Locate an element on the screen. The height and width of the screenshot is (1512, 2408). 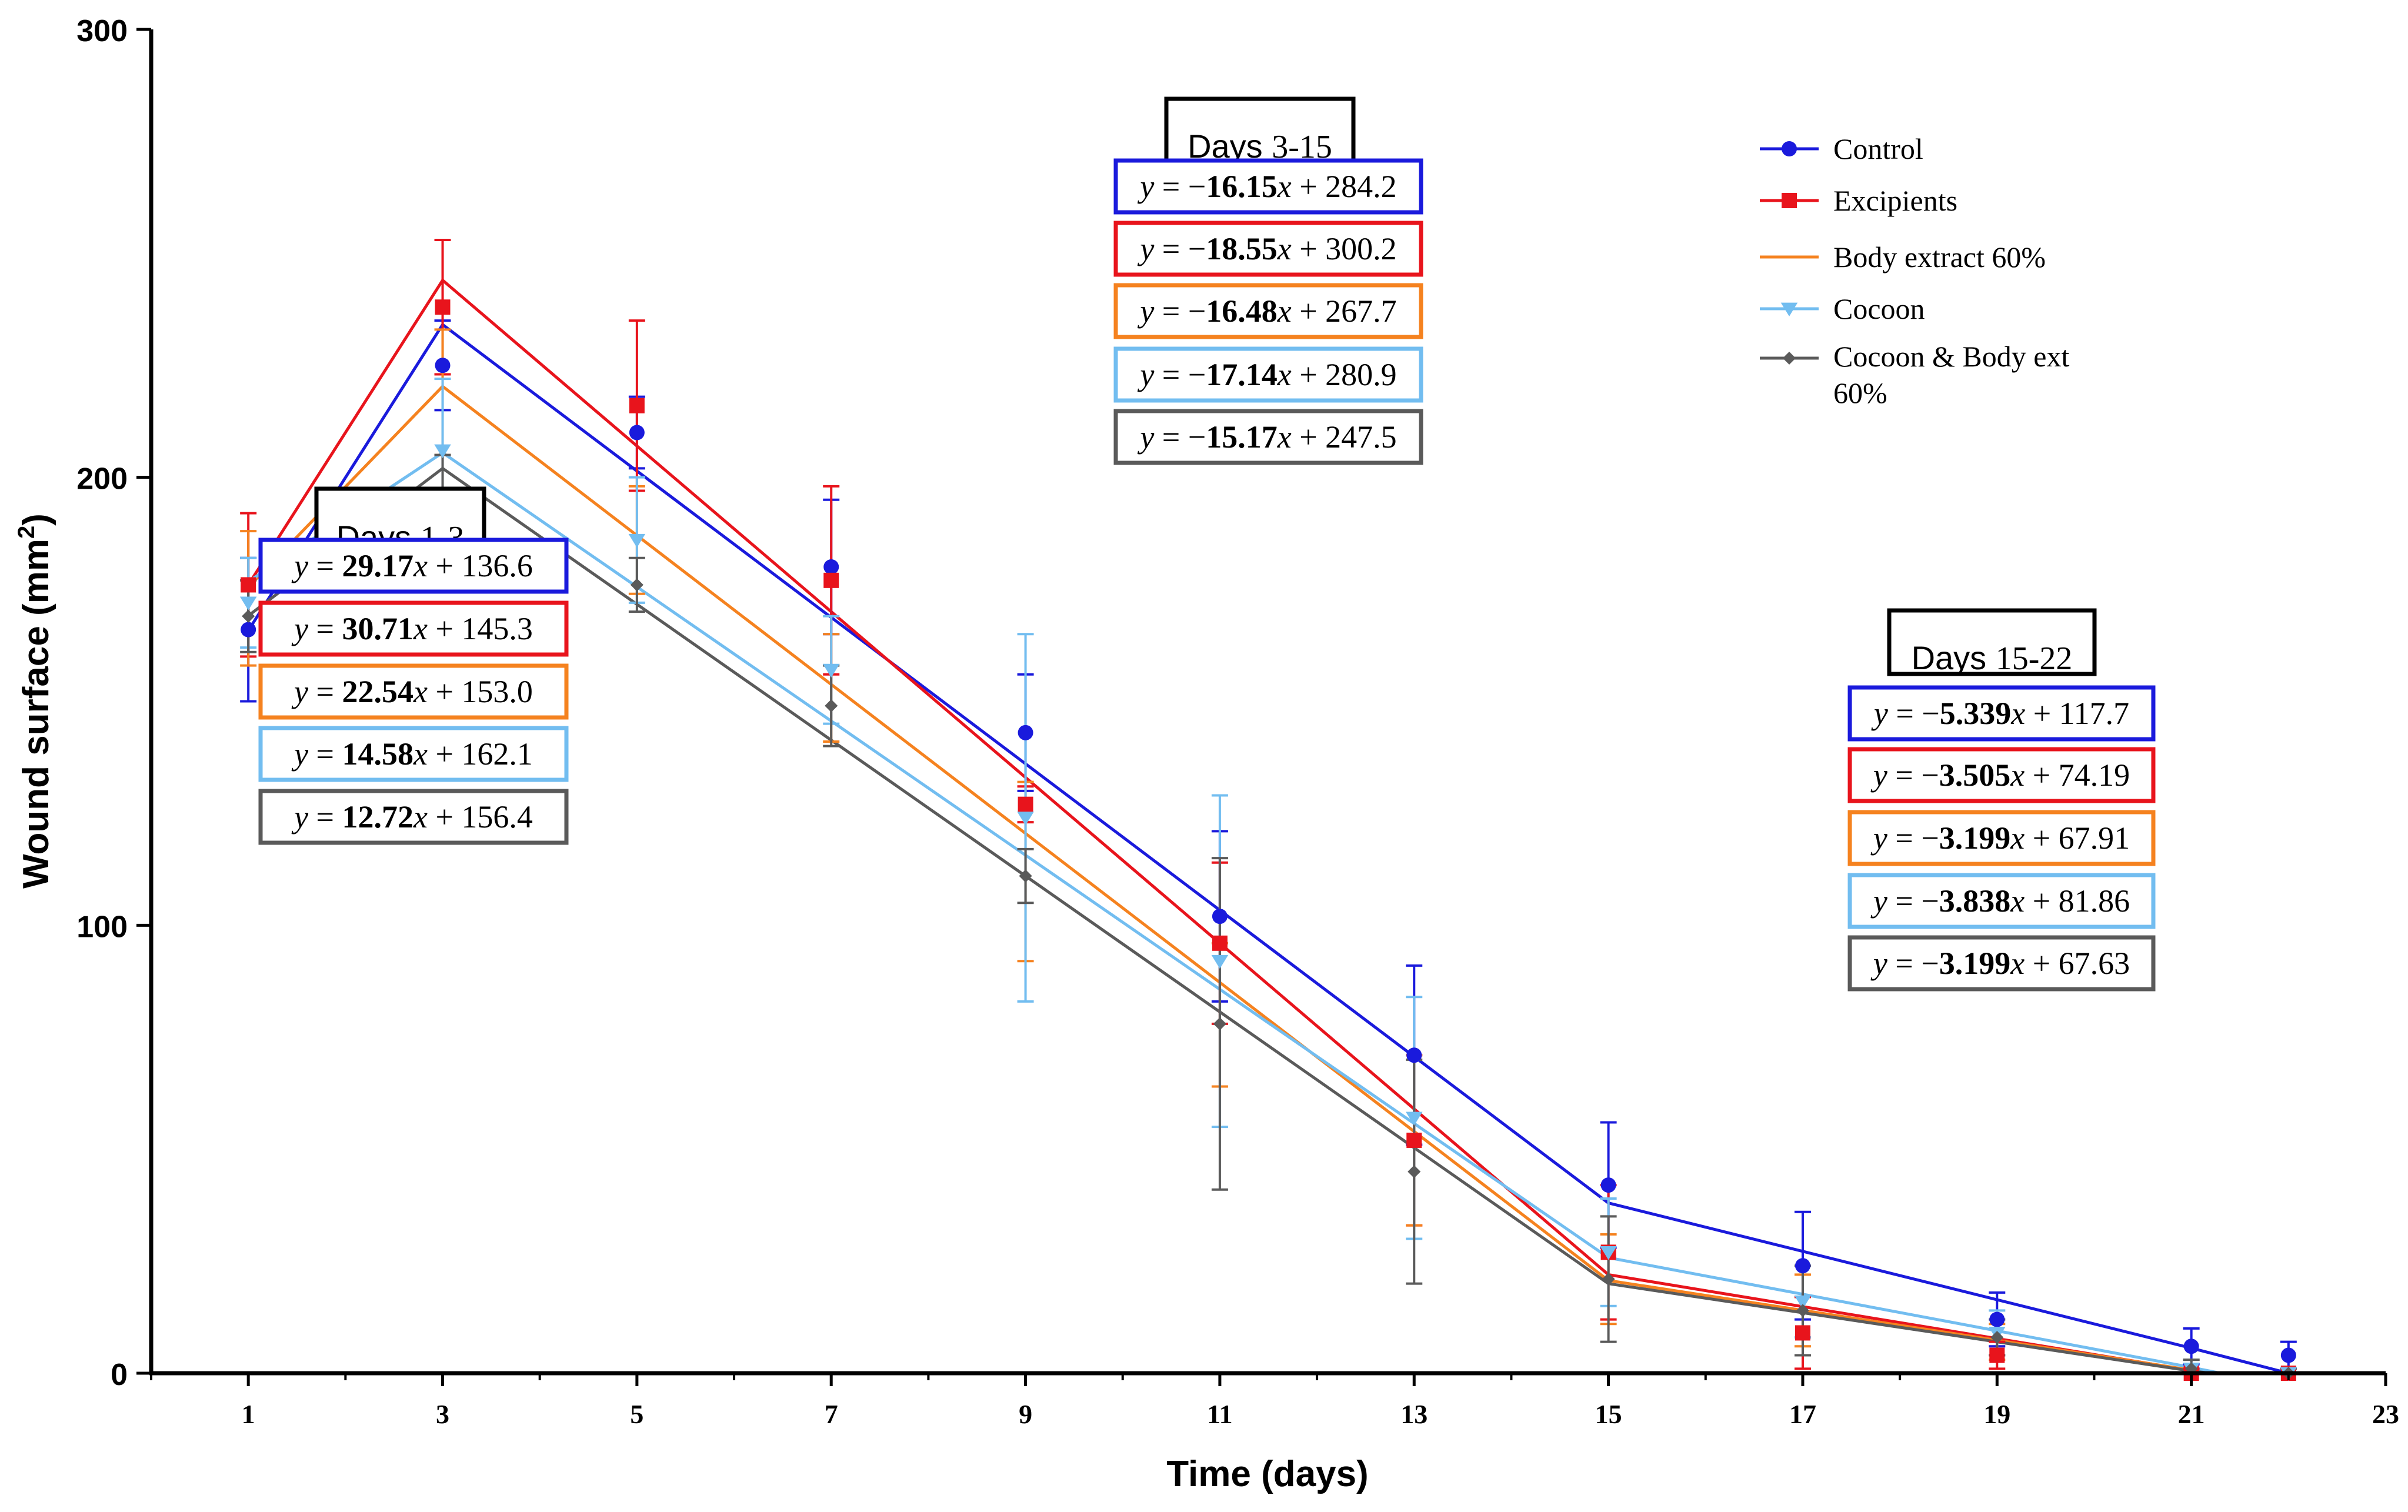
regression-equation: y = −3.199x + 67.91 is located at coordinates (2001, 838).